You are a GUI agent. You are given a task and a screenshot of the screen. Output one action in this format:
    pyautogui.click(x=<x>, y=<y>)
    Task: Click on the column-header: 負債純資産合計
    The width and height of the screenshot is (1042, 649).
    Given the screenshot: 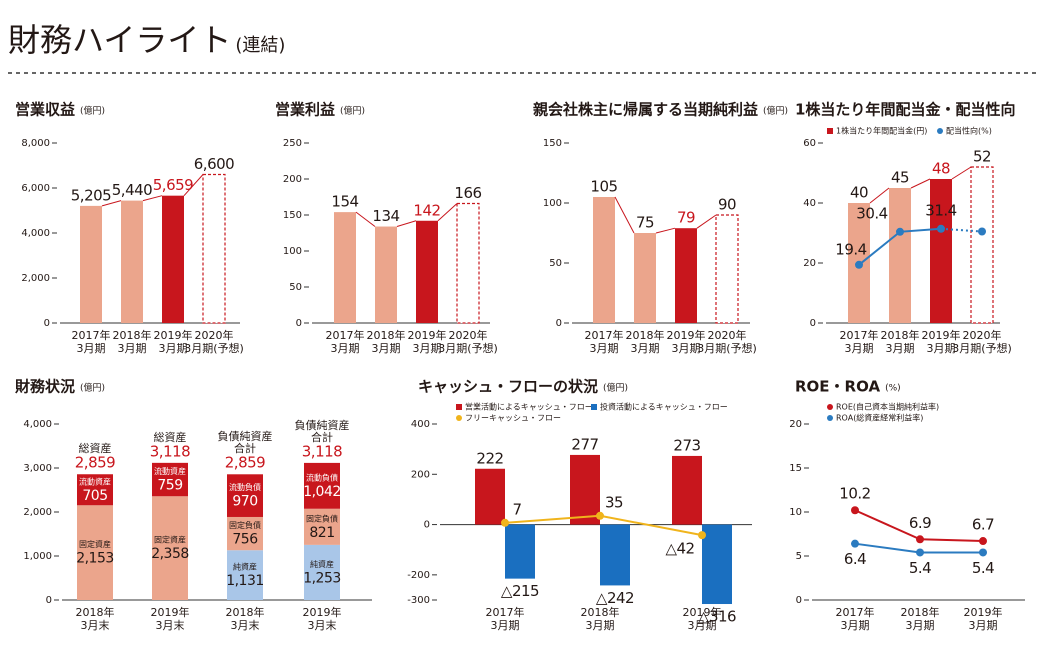 What is the action you would take?
    pyautogui.click(x=245, y=442)
    